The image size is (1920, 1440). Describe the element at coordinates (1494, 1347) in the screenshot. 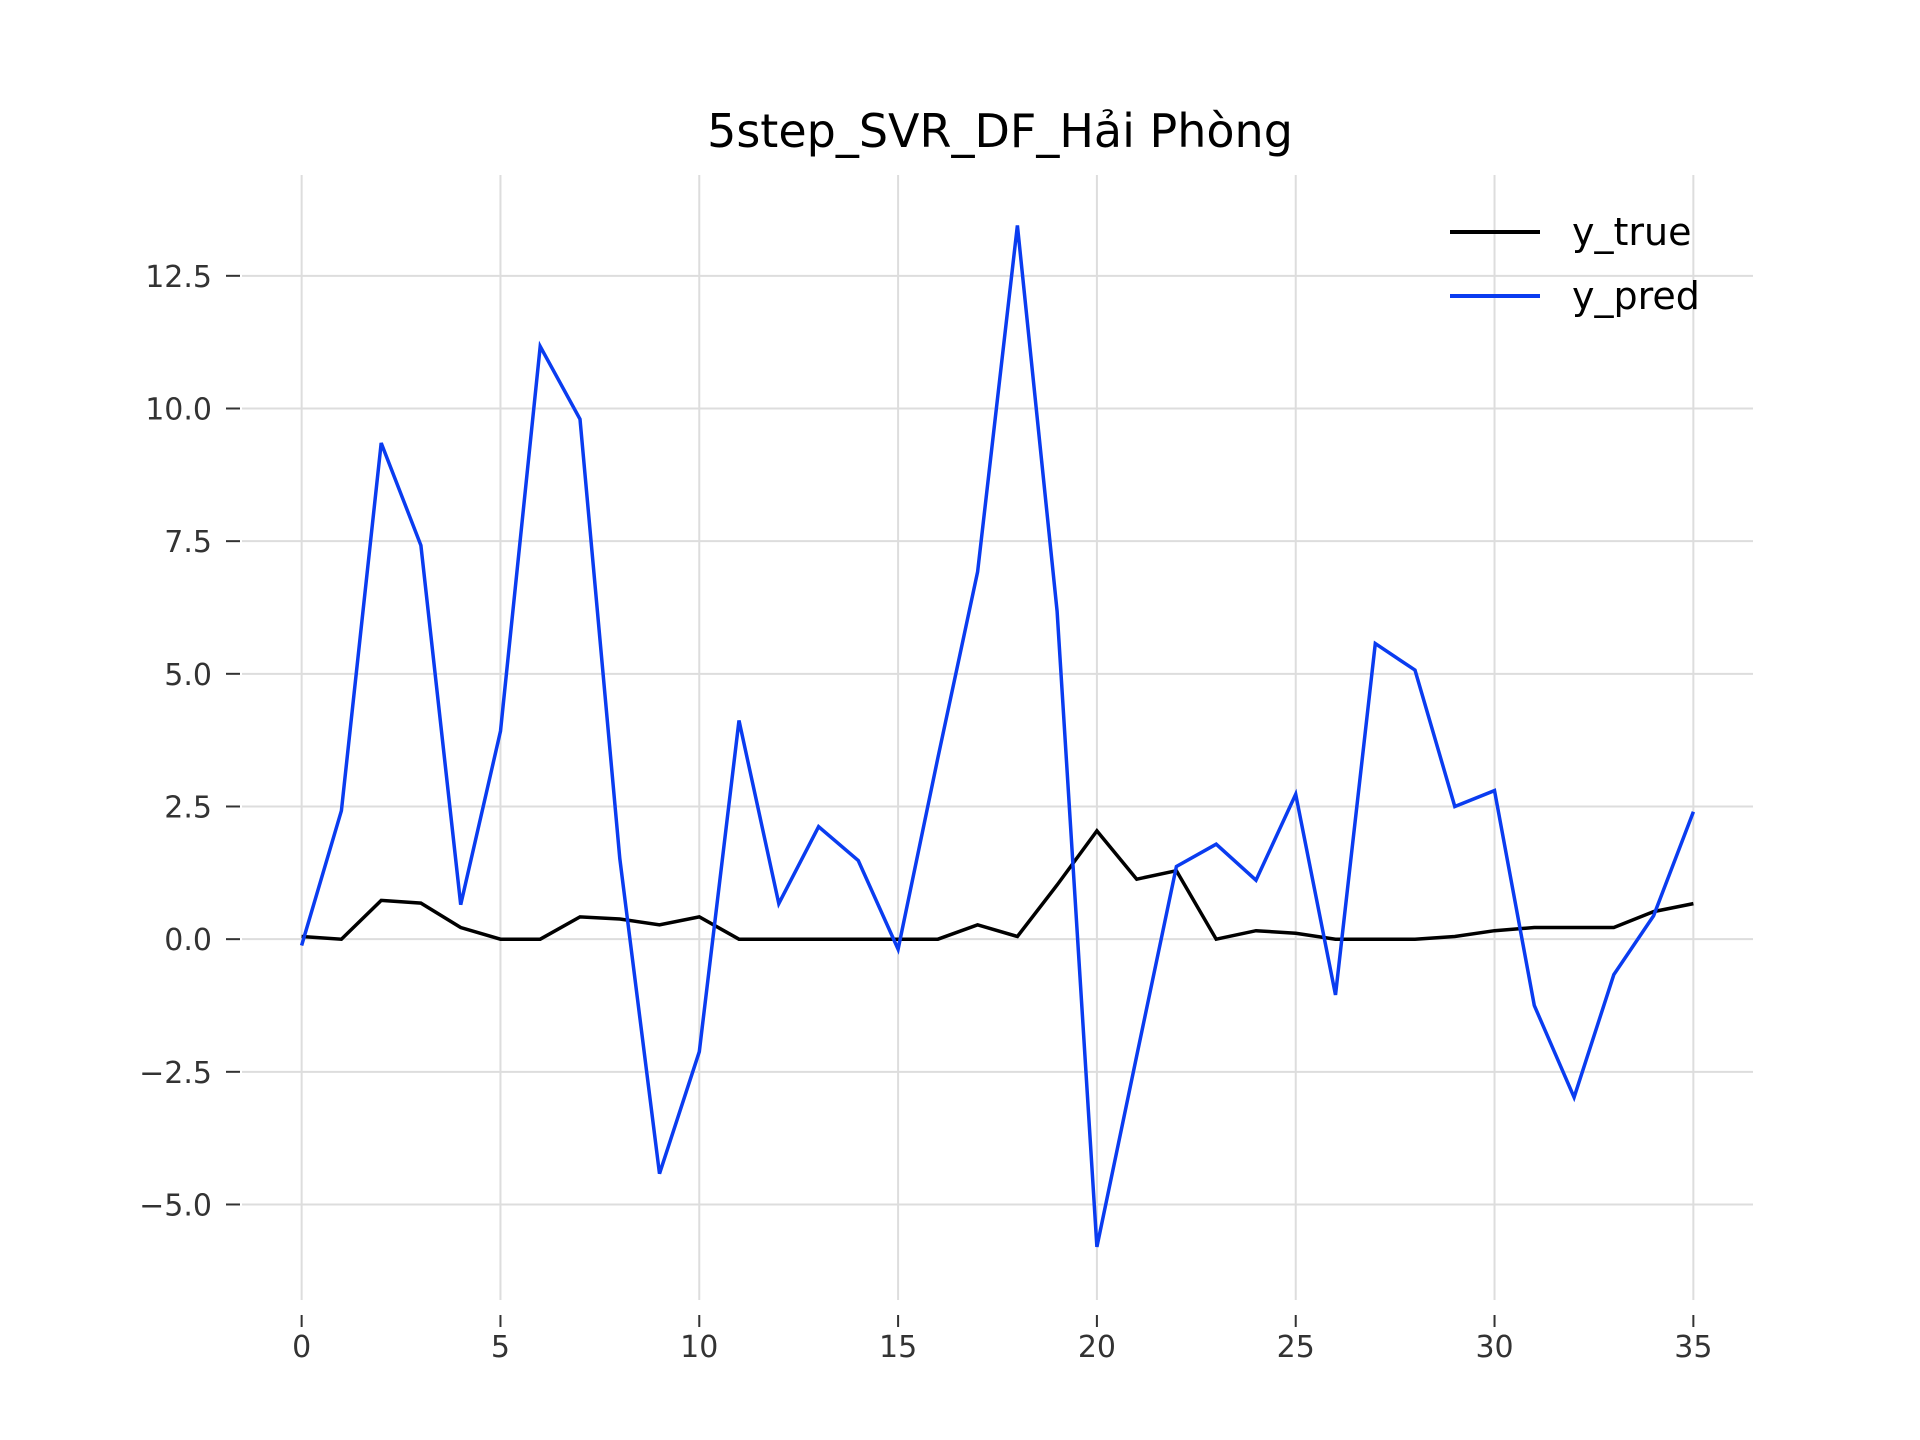

I see `x-tick-label: 30` at that location.